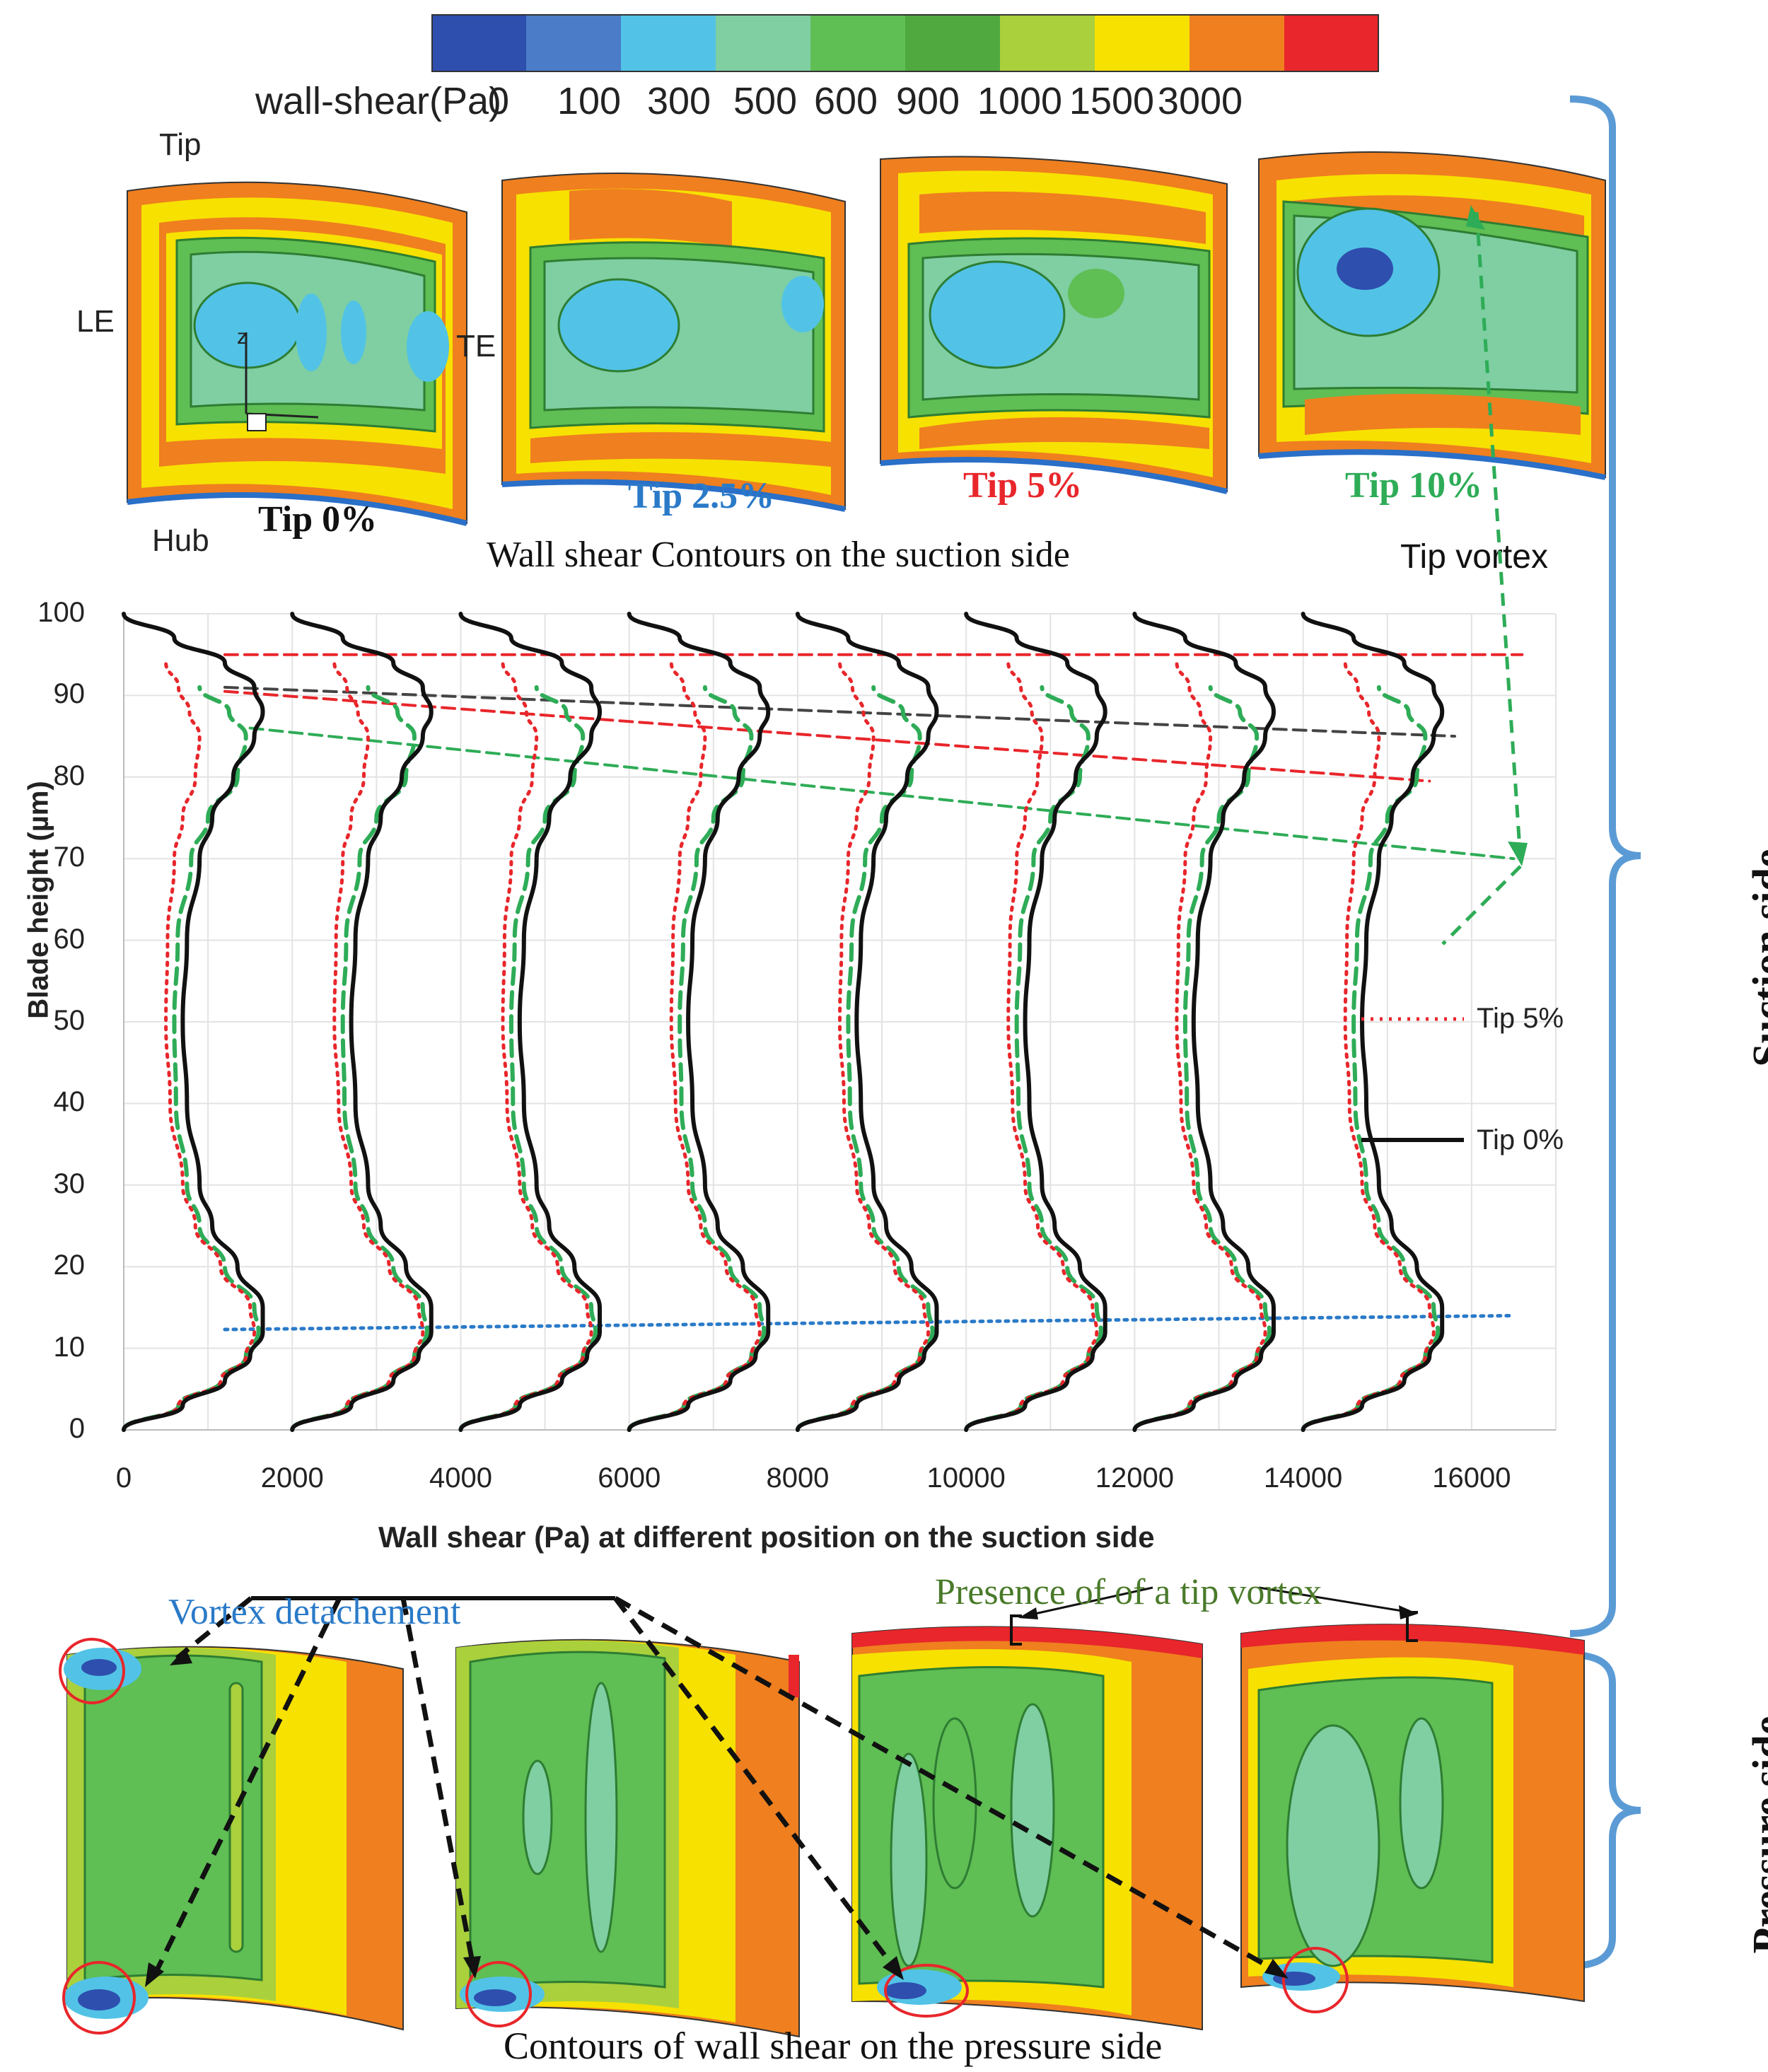 This screenshot has height=2072, width=1768. I want to click on y-tick-label: 60, so click(70, 939).